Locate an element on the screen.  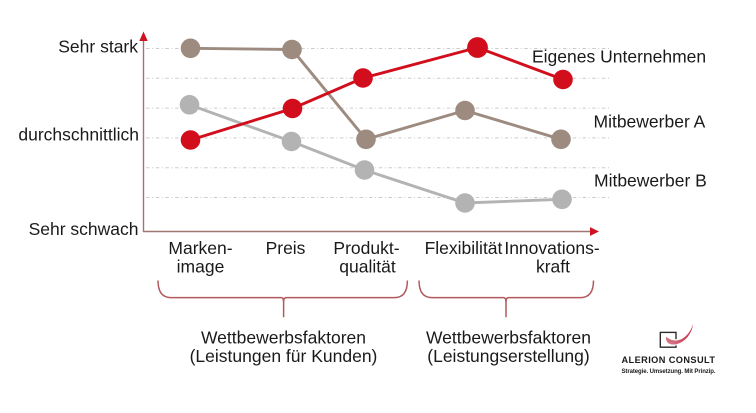
svg-text: Mitbewerber A is located at coordinates (650, 122).